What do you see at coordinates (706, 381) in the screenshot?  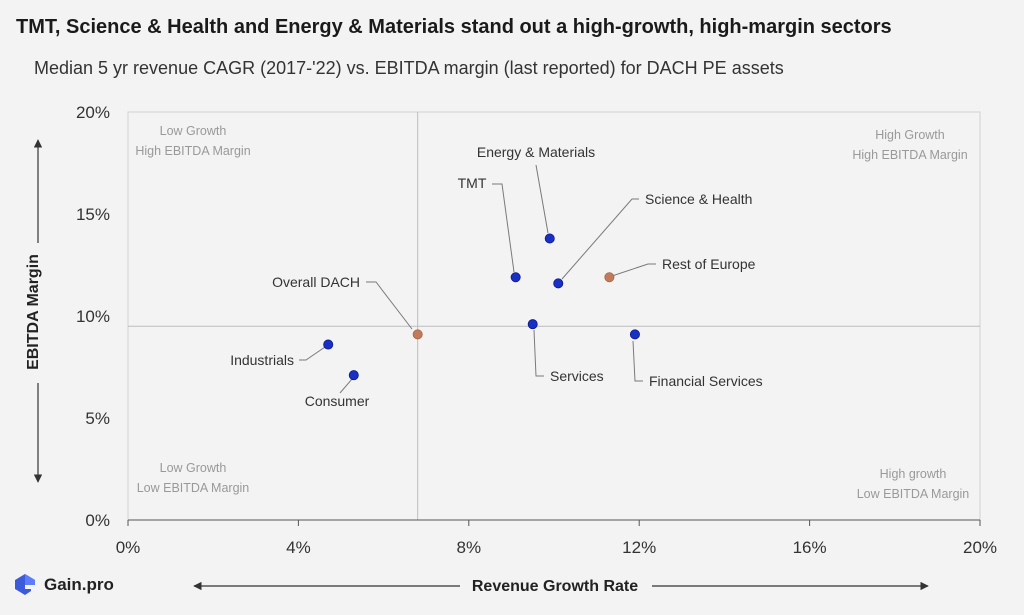 I see `point-label: Financial Services` at bounding box center [706, 381].